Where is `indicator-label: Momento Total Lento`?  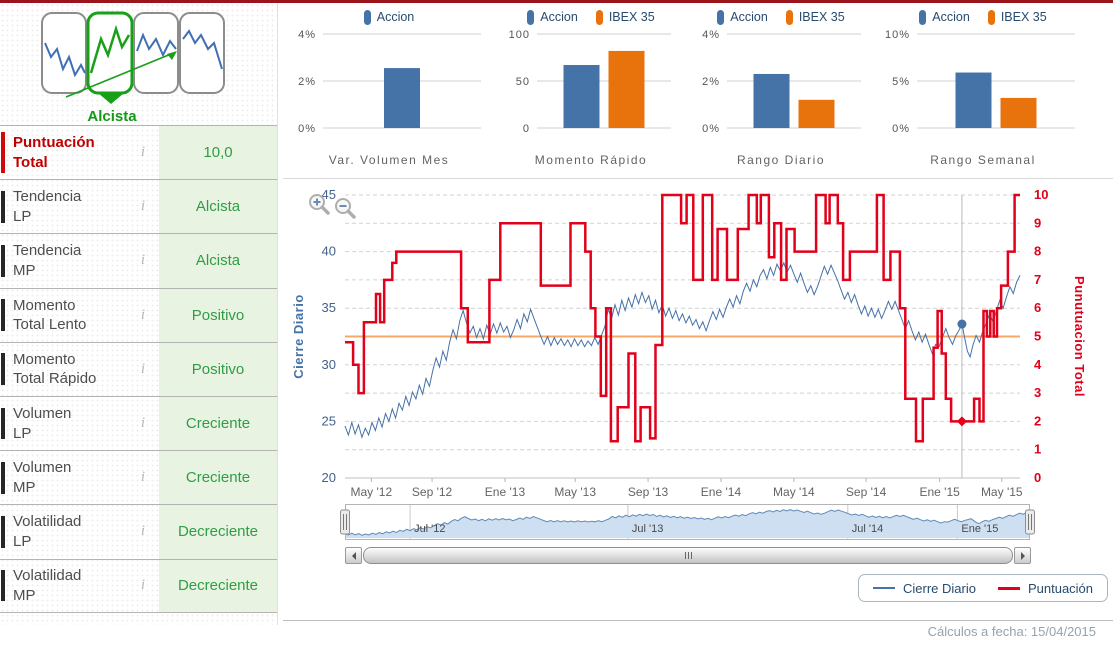
indicator-label: Momento Total Lento is located at coordinates (50, 315).